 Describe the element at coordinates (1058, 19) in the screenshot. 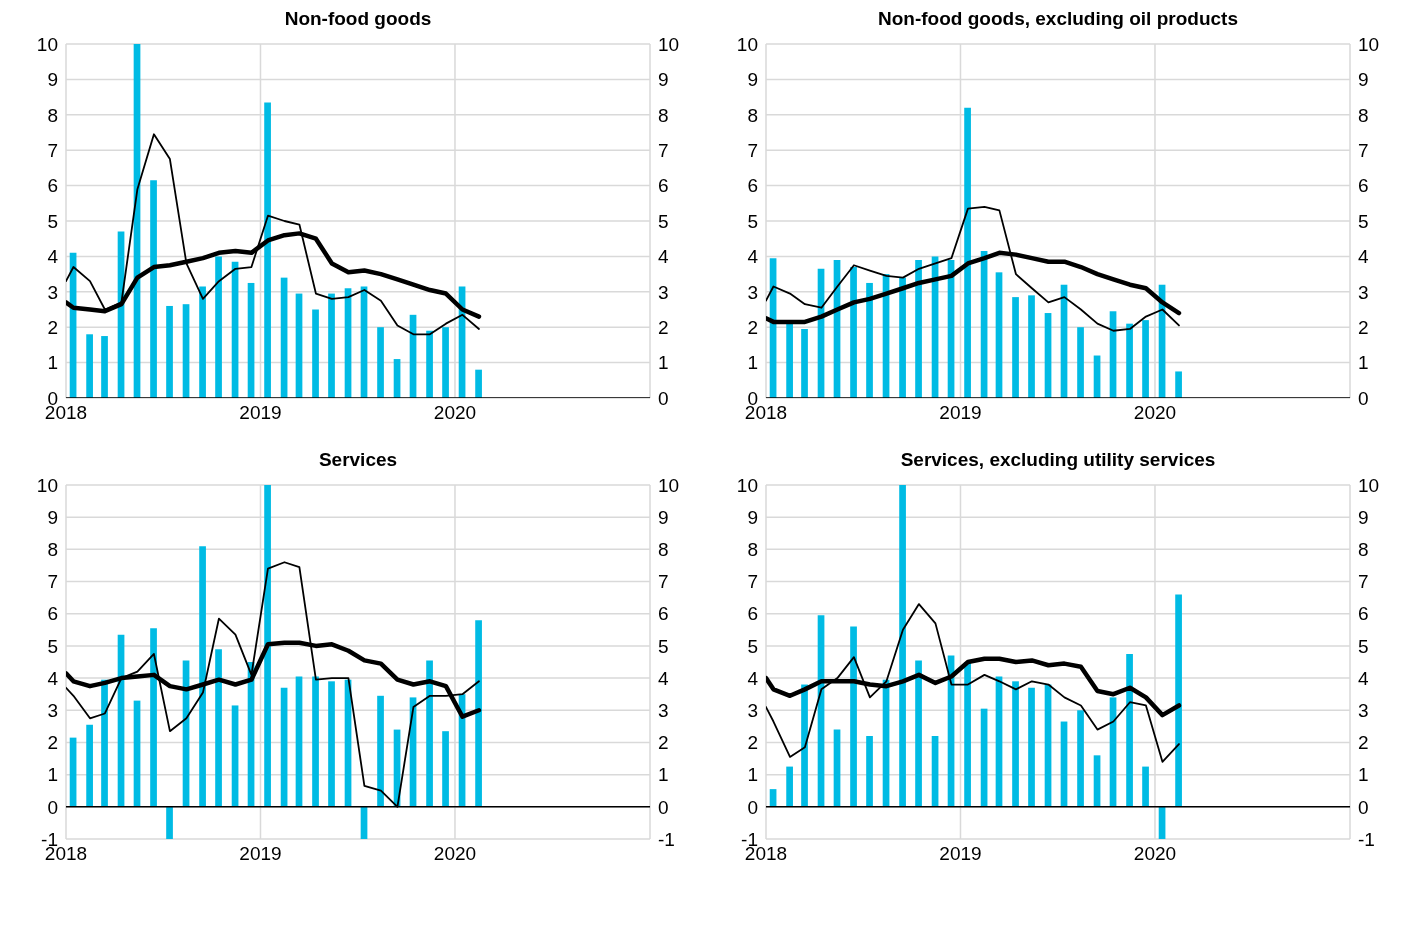

I see `chart-title: Non-food goods, excluding oil products` at that location.